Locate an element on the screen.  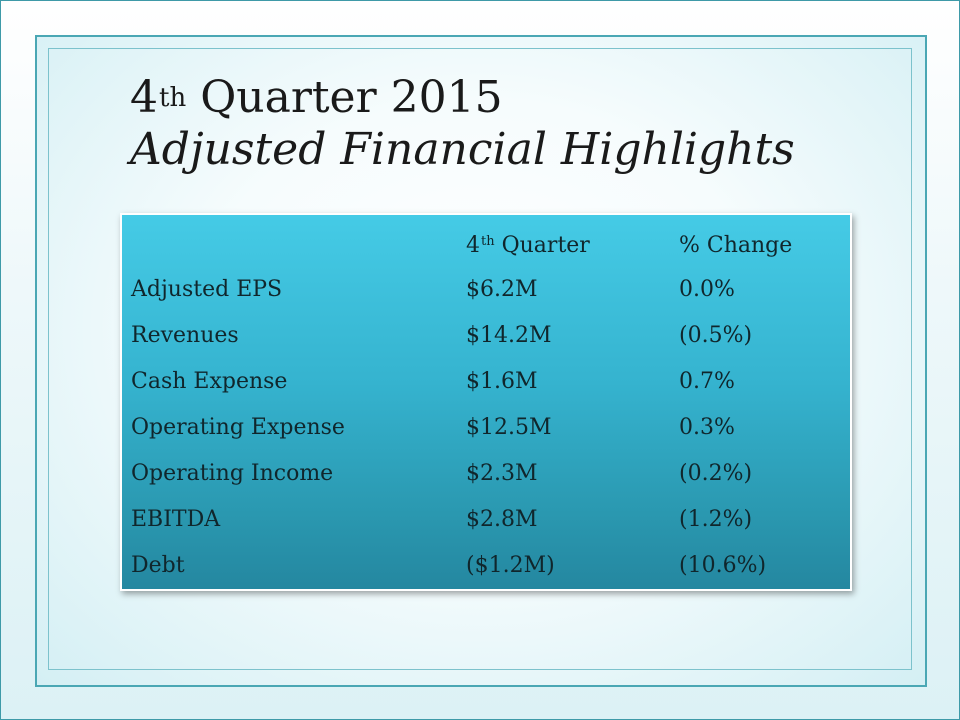
title-quarter-suffix: th is located at coordinates (173, 98).